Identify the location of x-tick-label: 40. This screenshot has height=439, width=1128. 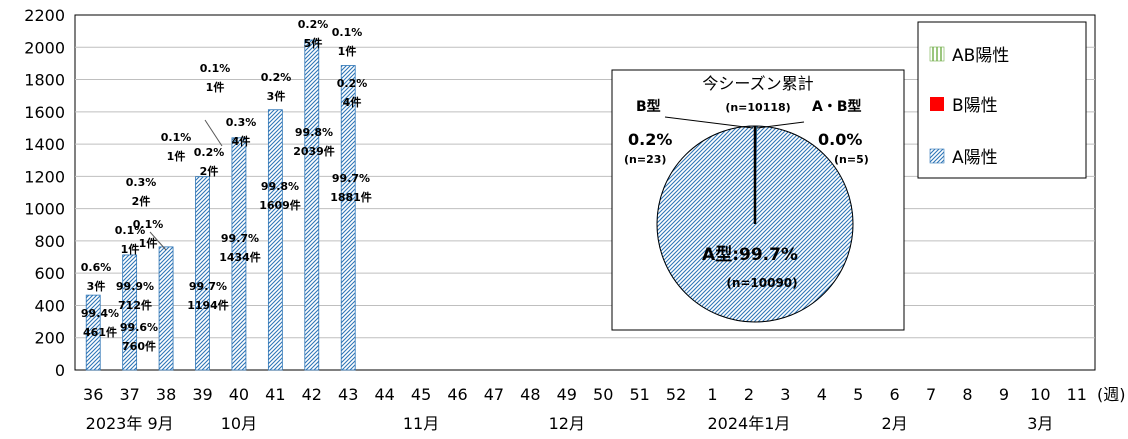
(239, 394).